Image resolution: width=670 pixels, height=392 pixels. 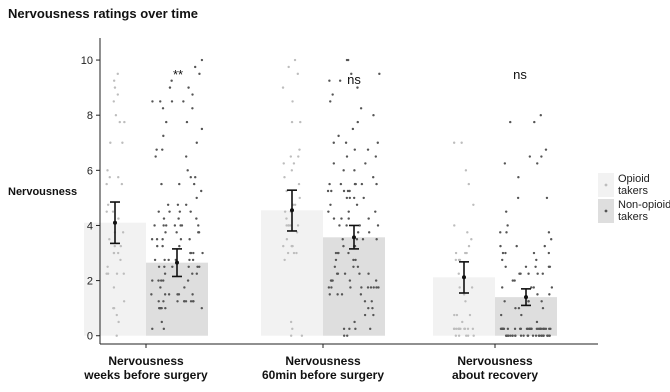 What do you see at coordinates (644, 205) in the screenshot?
I see `legend-label: Non-opioid` at bounding box center [644, 205].